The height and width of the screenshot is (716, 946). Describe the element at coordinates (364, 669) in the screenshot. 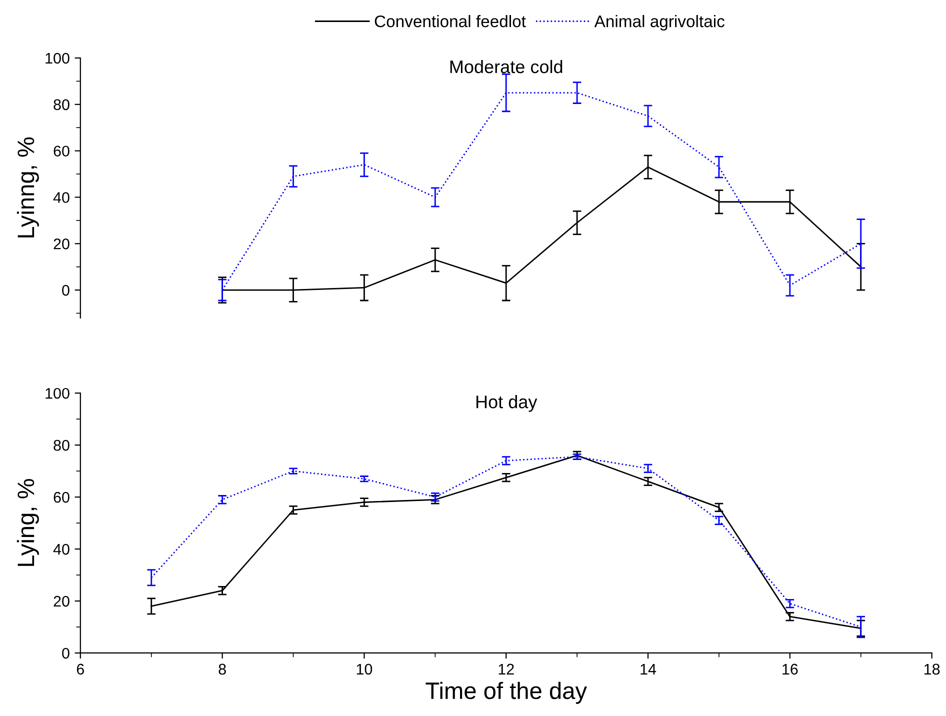

I see `x-tick-label: 10` at that location.